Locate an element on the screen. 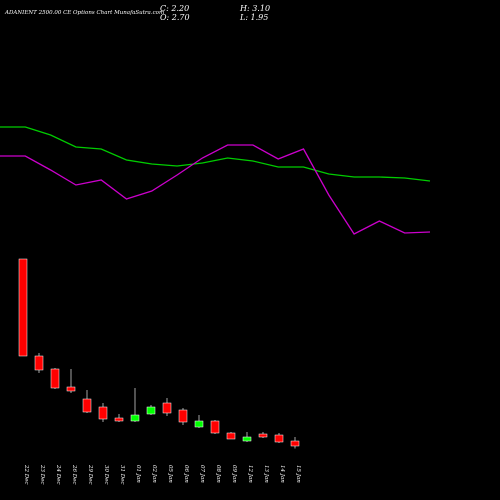 Image resolution: width=500 pixels, height=500 pixels. x-tick-label: 15 Jan is located at coordinates (298, 474).